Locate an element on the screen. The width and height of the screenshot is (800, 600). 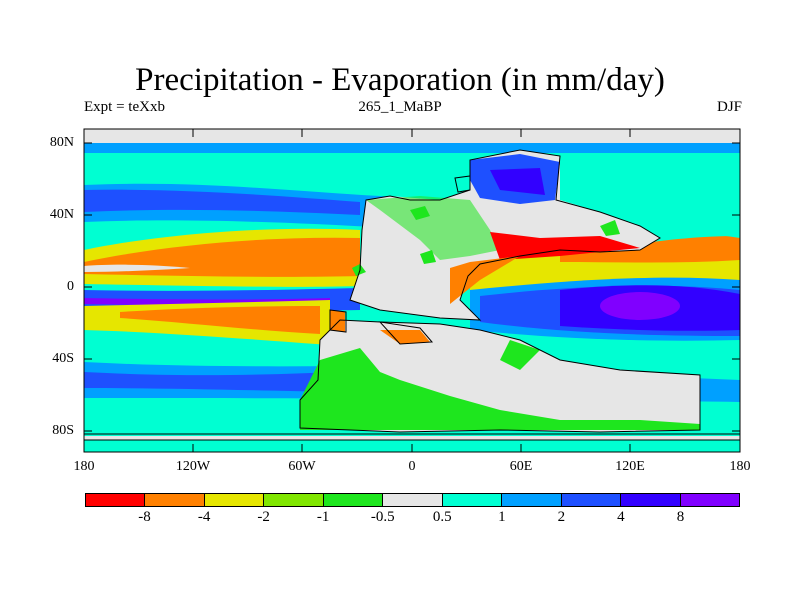
colorbar-label: -1 is located at coordinates (323, 517).